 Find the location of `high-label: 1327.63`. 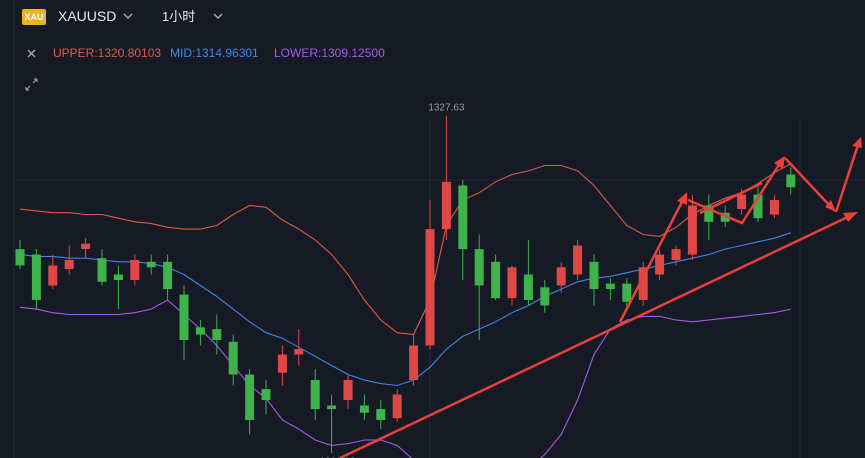

high-label: 1327.63 is located at coordinates (446, 107).